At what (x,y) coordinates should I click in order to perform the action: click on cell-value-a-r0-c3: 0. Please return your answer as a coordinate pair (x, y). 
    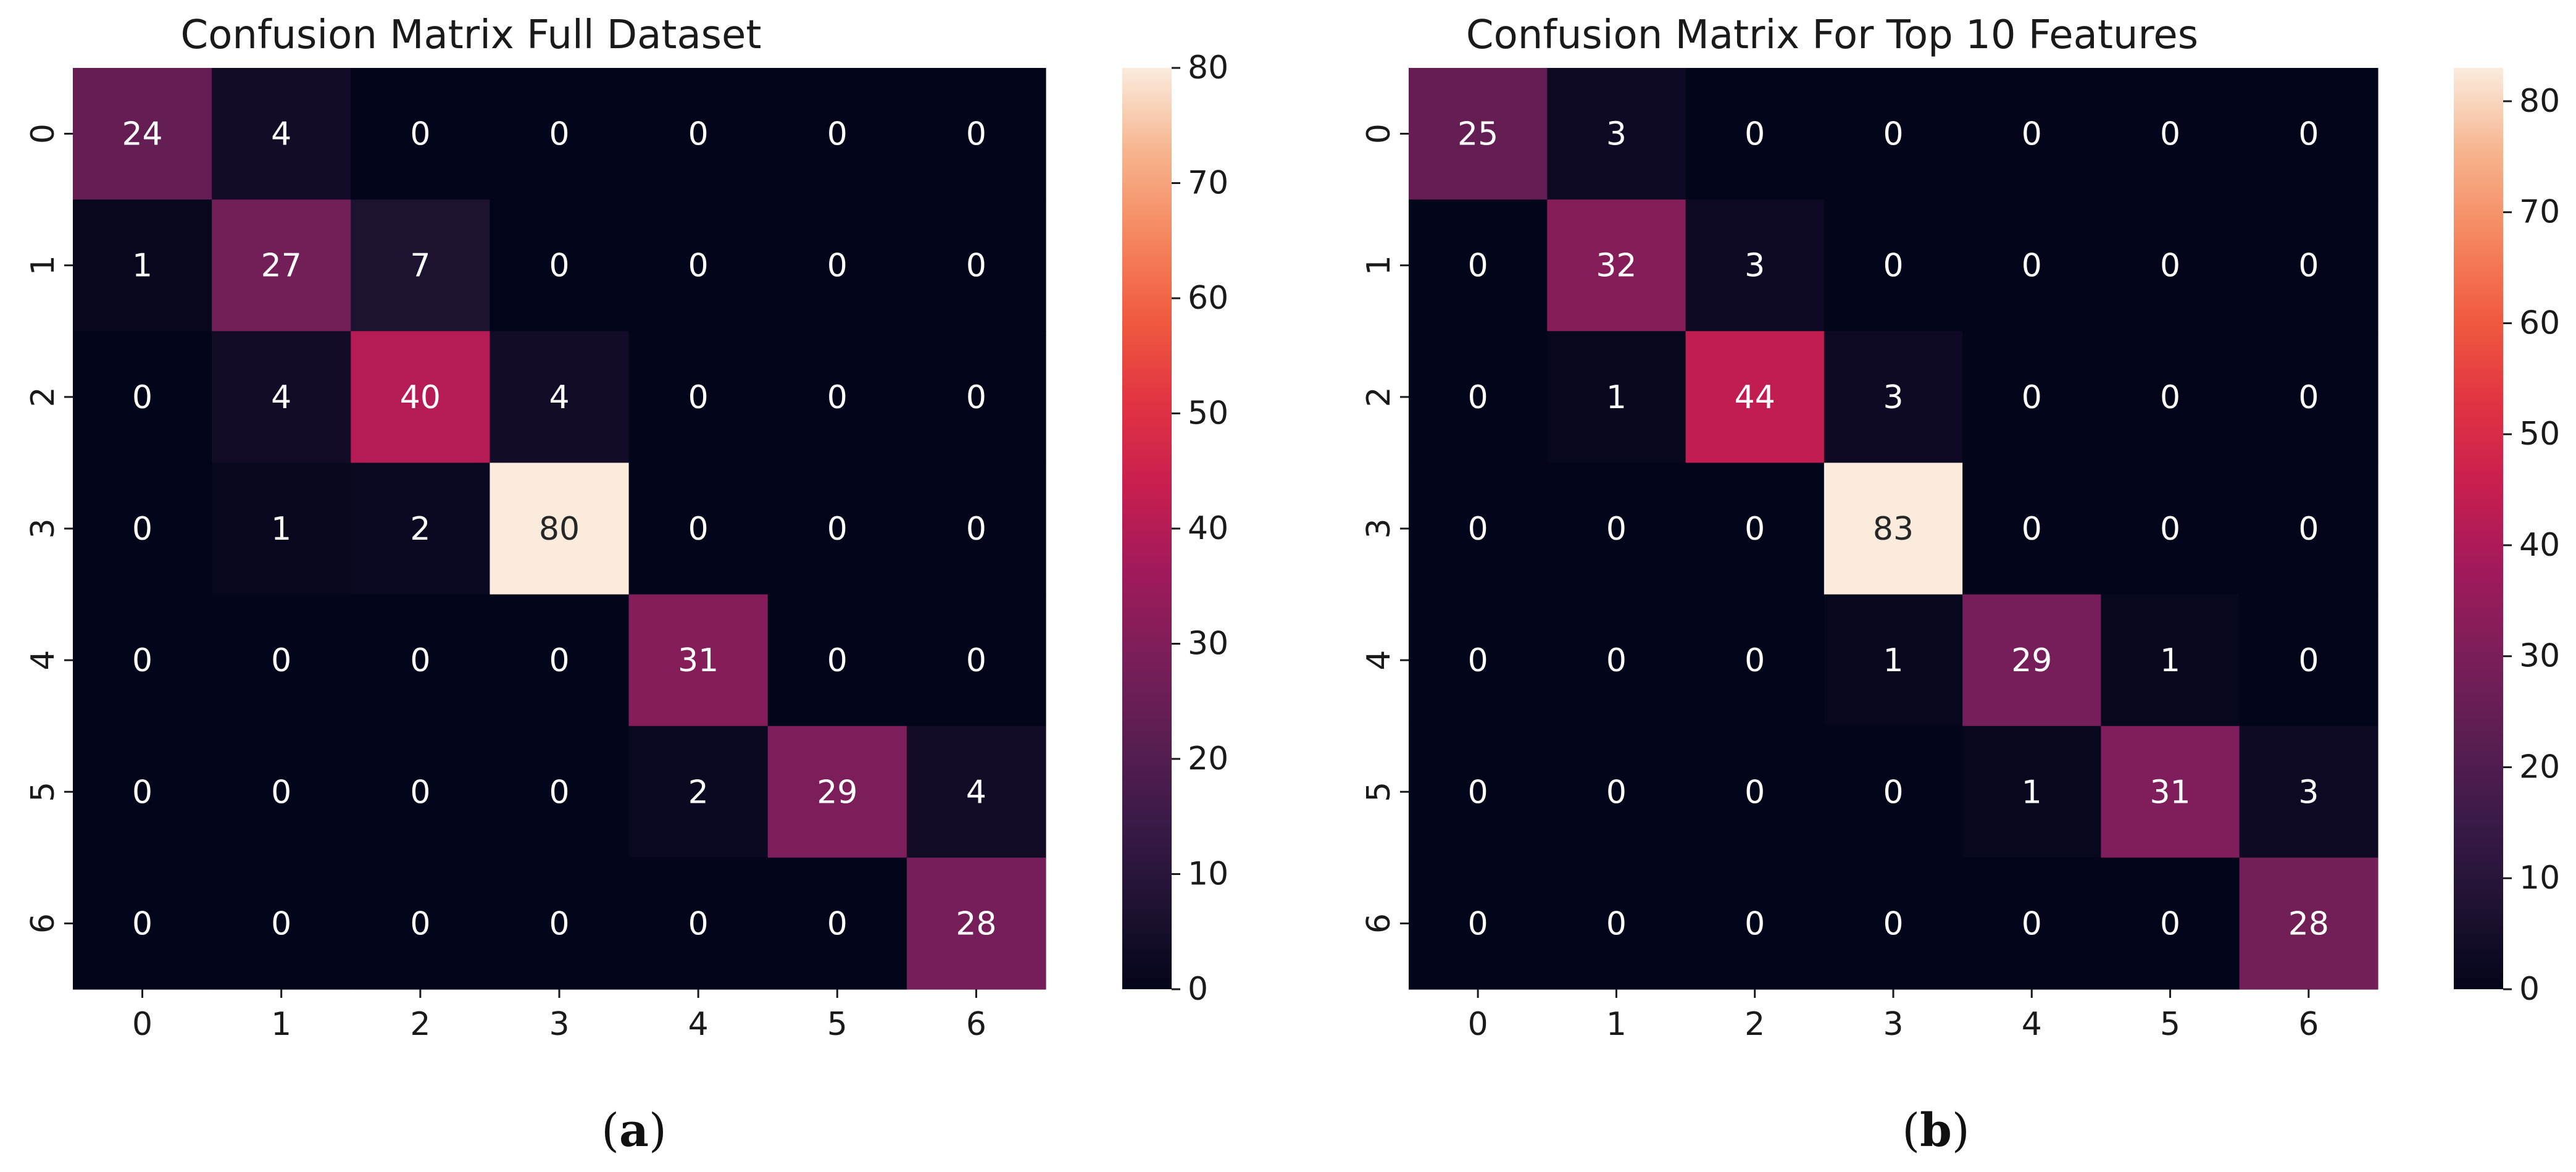
    Looking at the image, I should click on (559, 134).